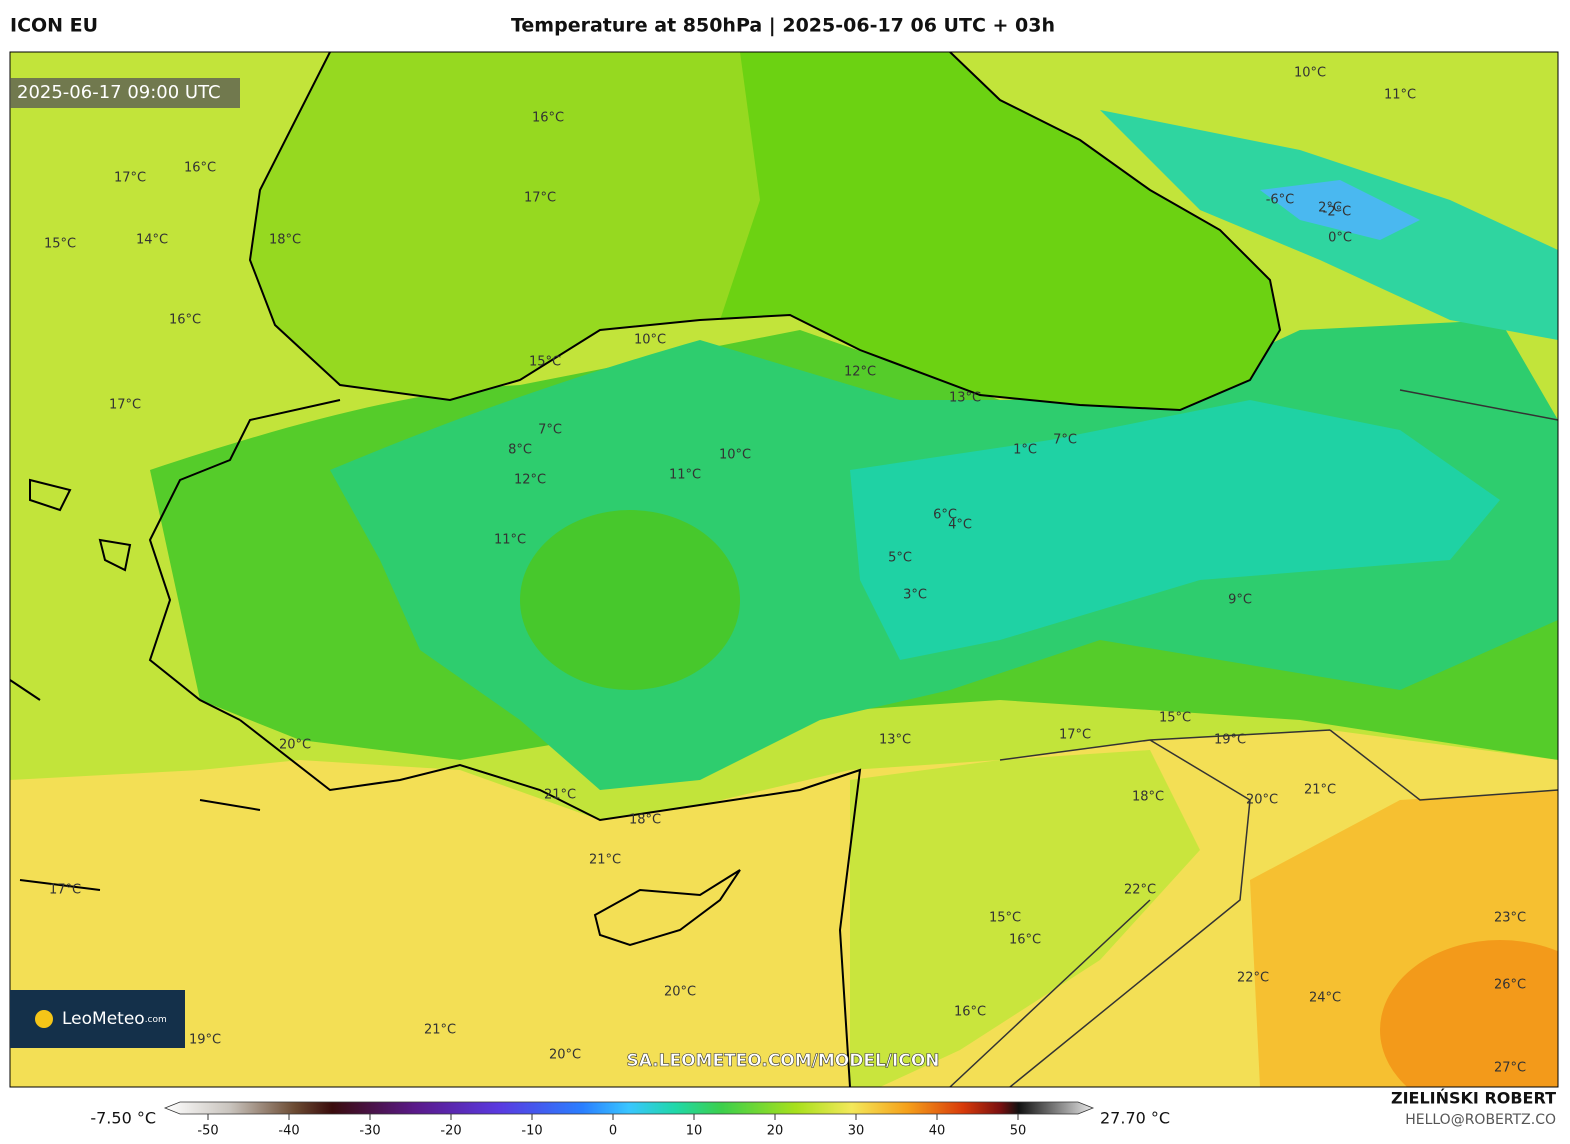  I want to click on colorbar-tick-label: 0, so click(613, 1131).